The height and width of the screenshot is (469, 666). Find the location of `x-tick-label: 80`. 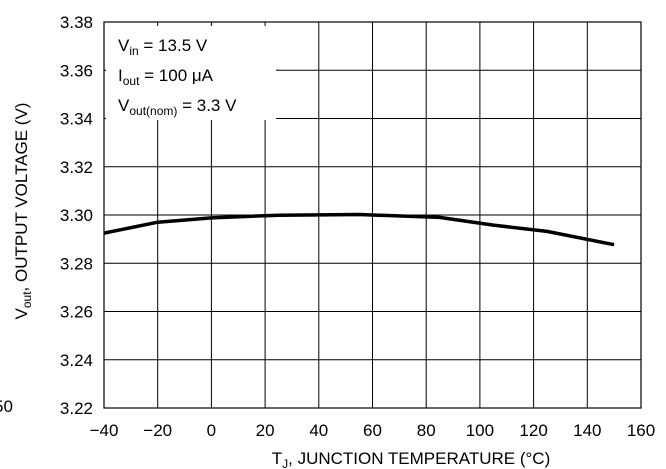

x-tick-label: 80 is located at coordinates (426, 430).